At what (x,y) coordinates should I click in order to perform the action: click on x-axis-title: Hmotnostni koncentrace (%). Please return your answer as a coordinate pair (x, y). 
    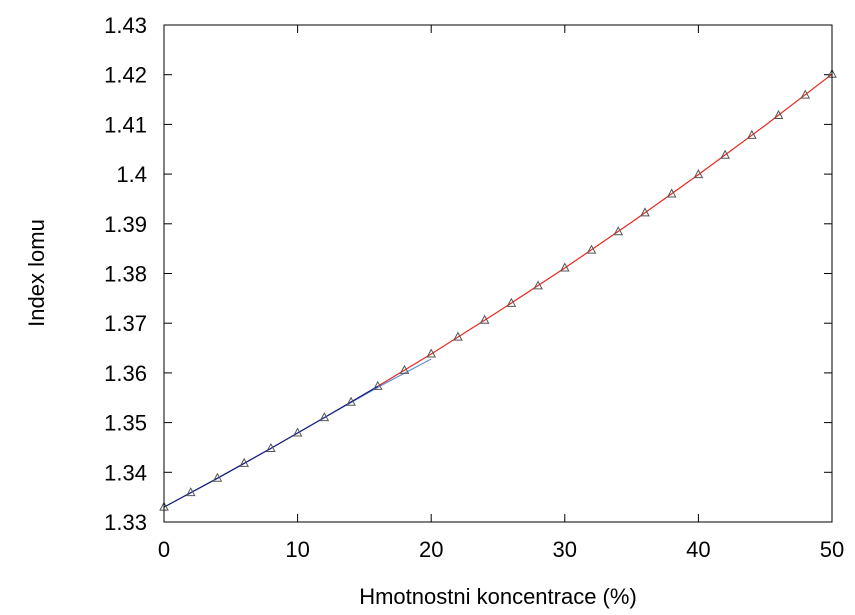
    Looking at the image, I should click on (498, 596).